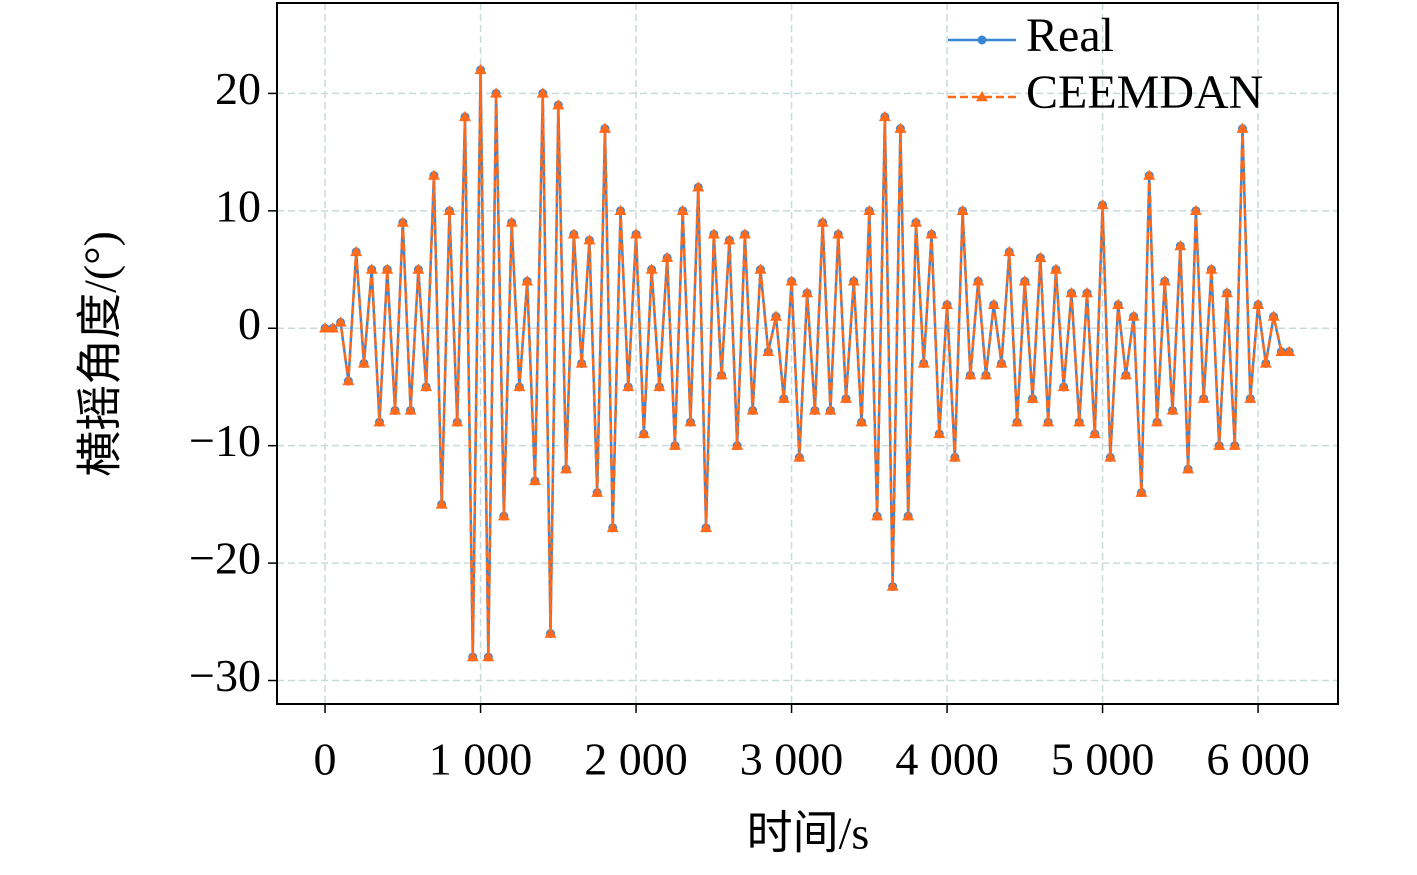 The height and width of the screenshot is (875, 1417). Describe the element at coordinates (947, 759) in the screenshot. I see `x-tick-label: 4 000` at that location.